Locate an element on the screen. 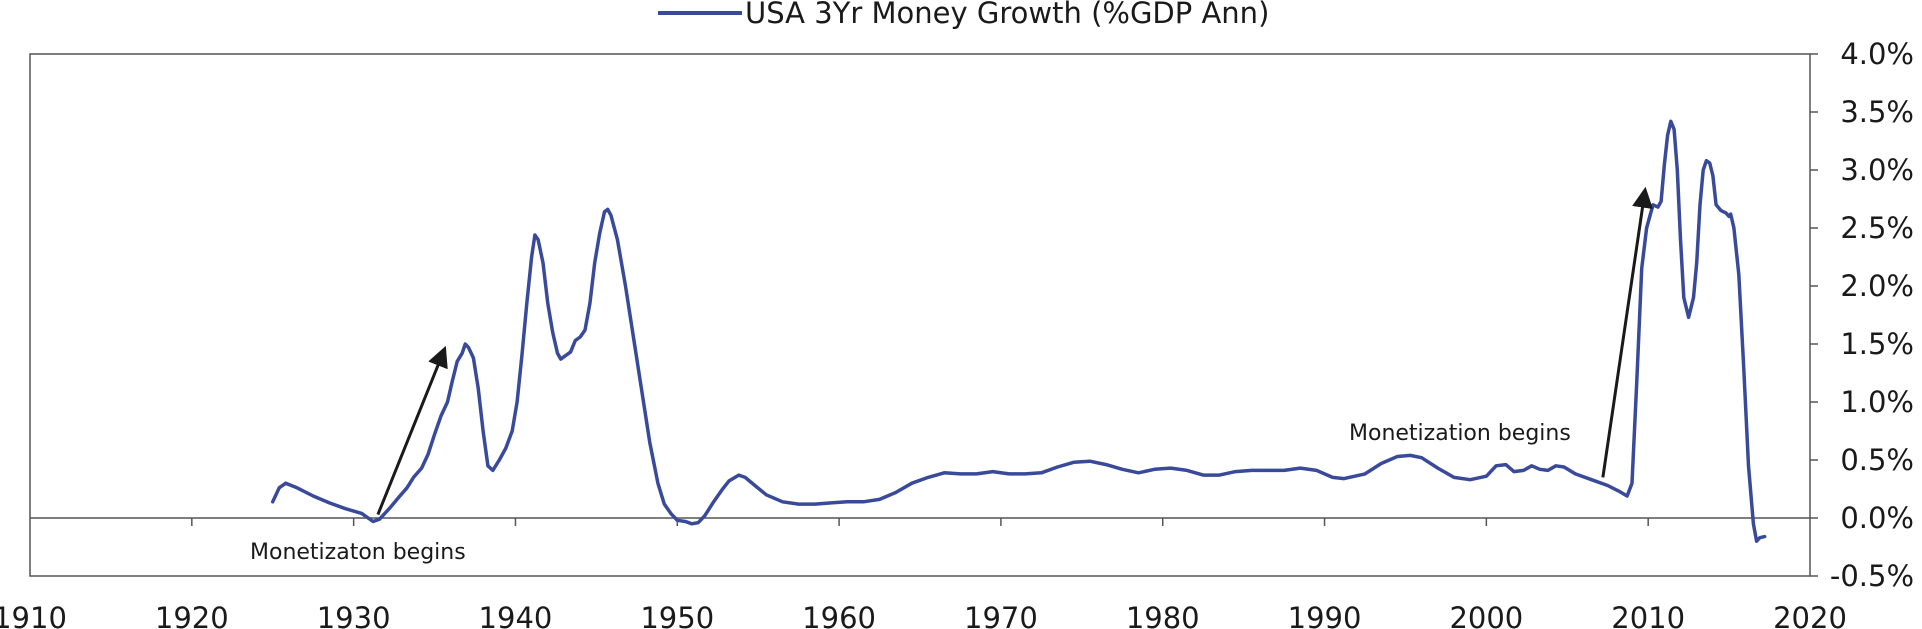  x-tick-label: 1970 is located at coordinates (1001, 615).